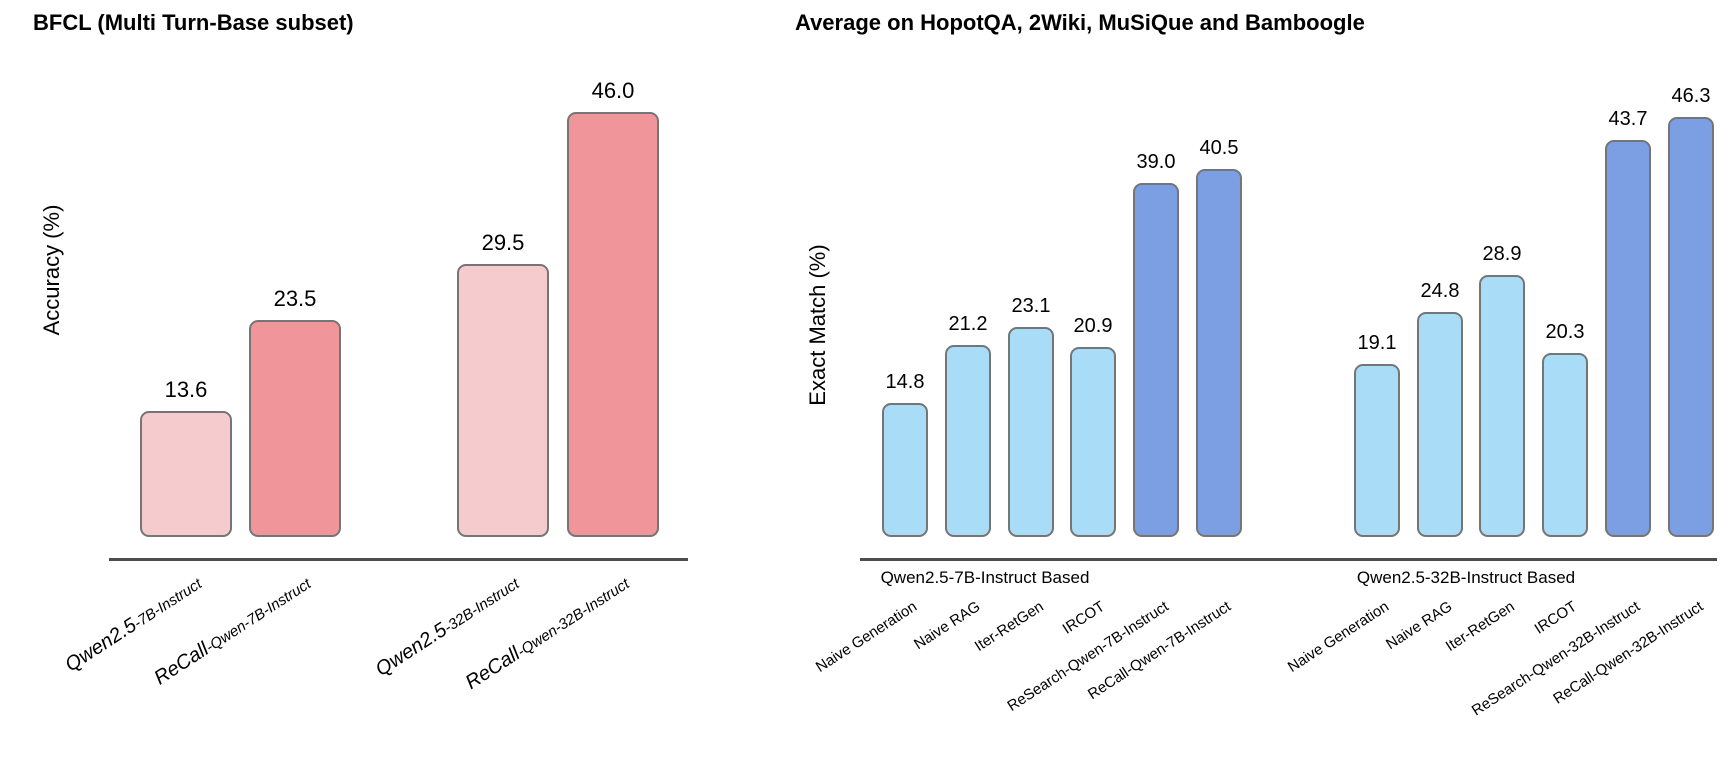 This screenshot has width=1728, height=766. I want to click on group-label: Qwen2.5-7B-Instruct Based, so click(985, 577).